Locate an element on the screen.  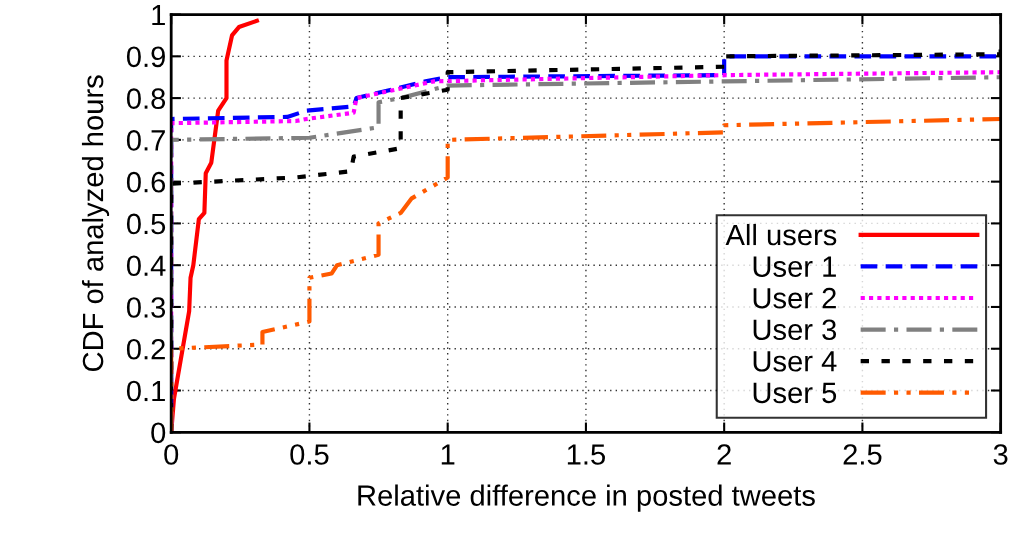
y-tick-label: 0.5 is located at coordinates (146, 224).